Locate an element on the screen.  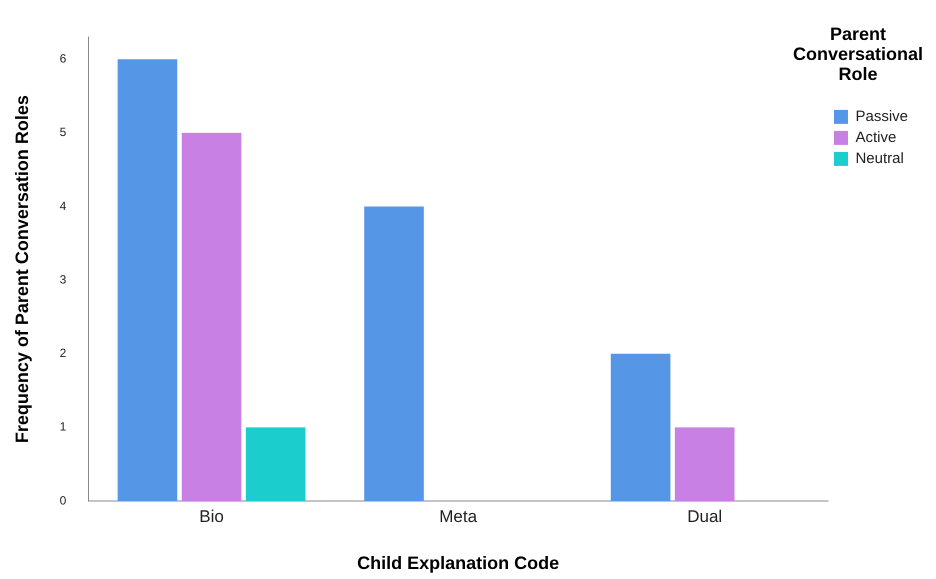
y-tick-label: 2 is located at coordinates (63, 353).